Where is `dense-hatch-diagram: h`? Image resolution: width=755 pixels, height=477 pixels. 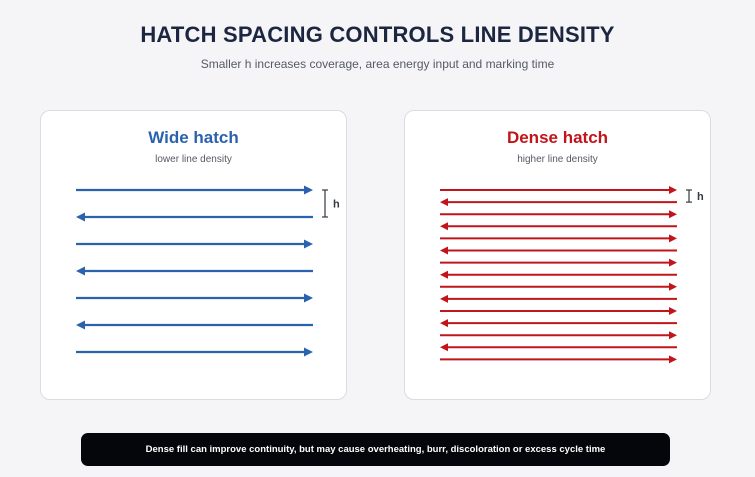 dense-hatch-diagram: h is located at coordinates (572, 275).